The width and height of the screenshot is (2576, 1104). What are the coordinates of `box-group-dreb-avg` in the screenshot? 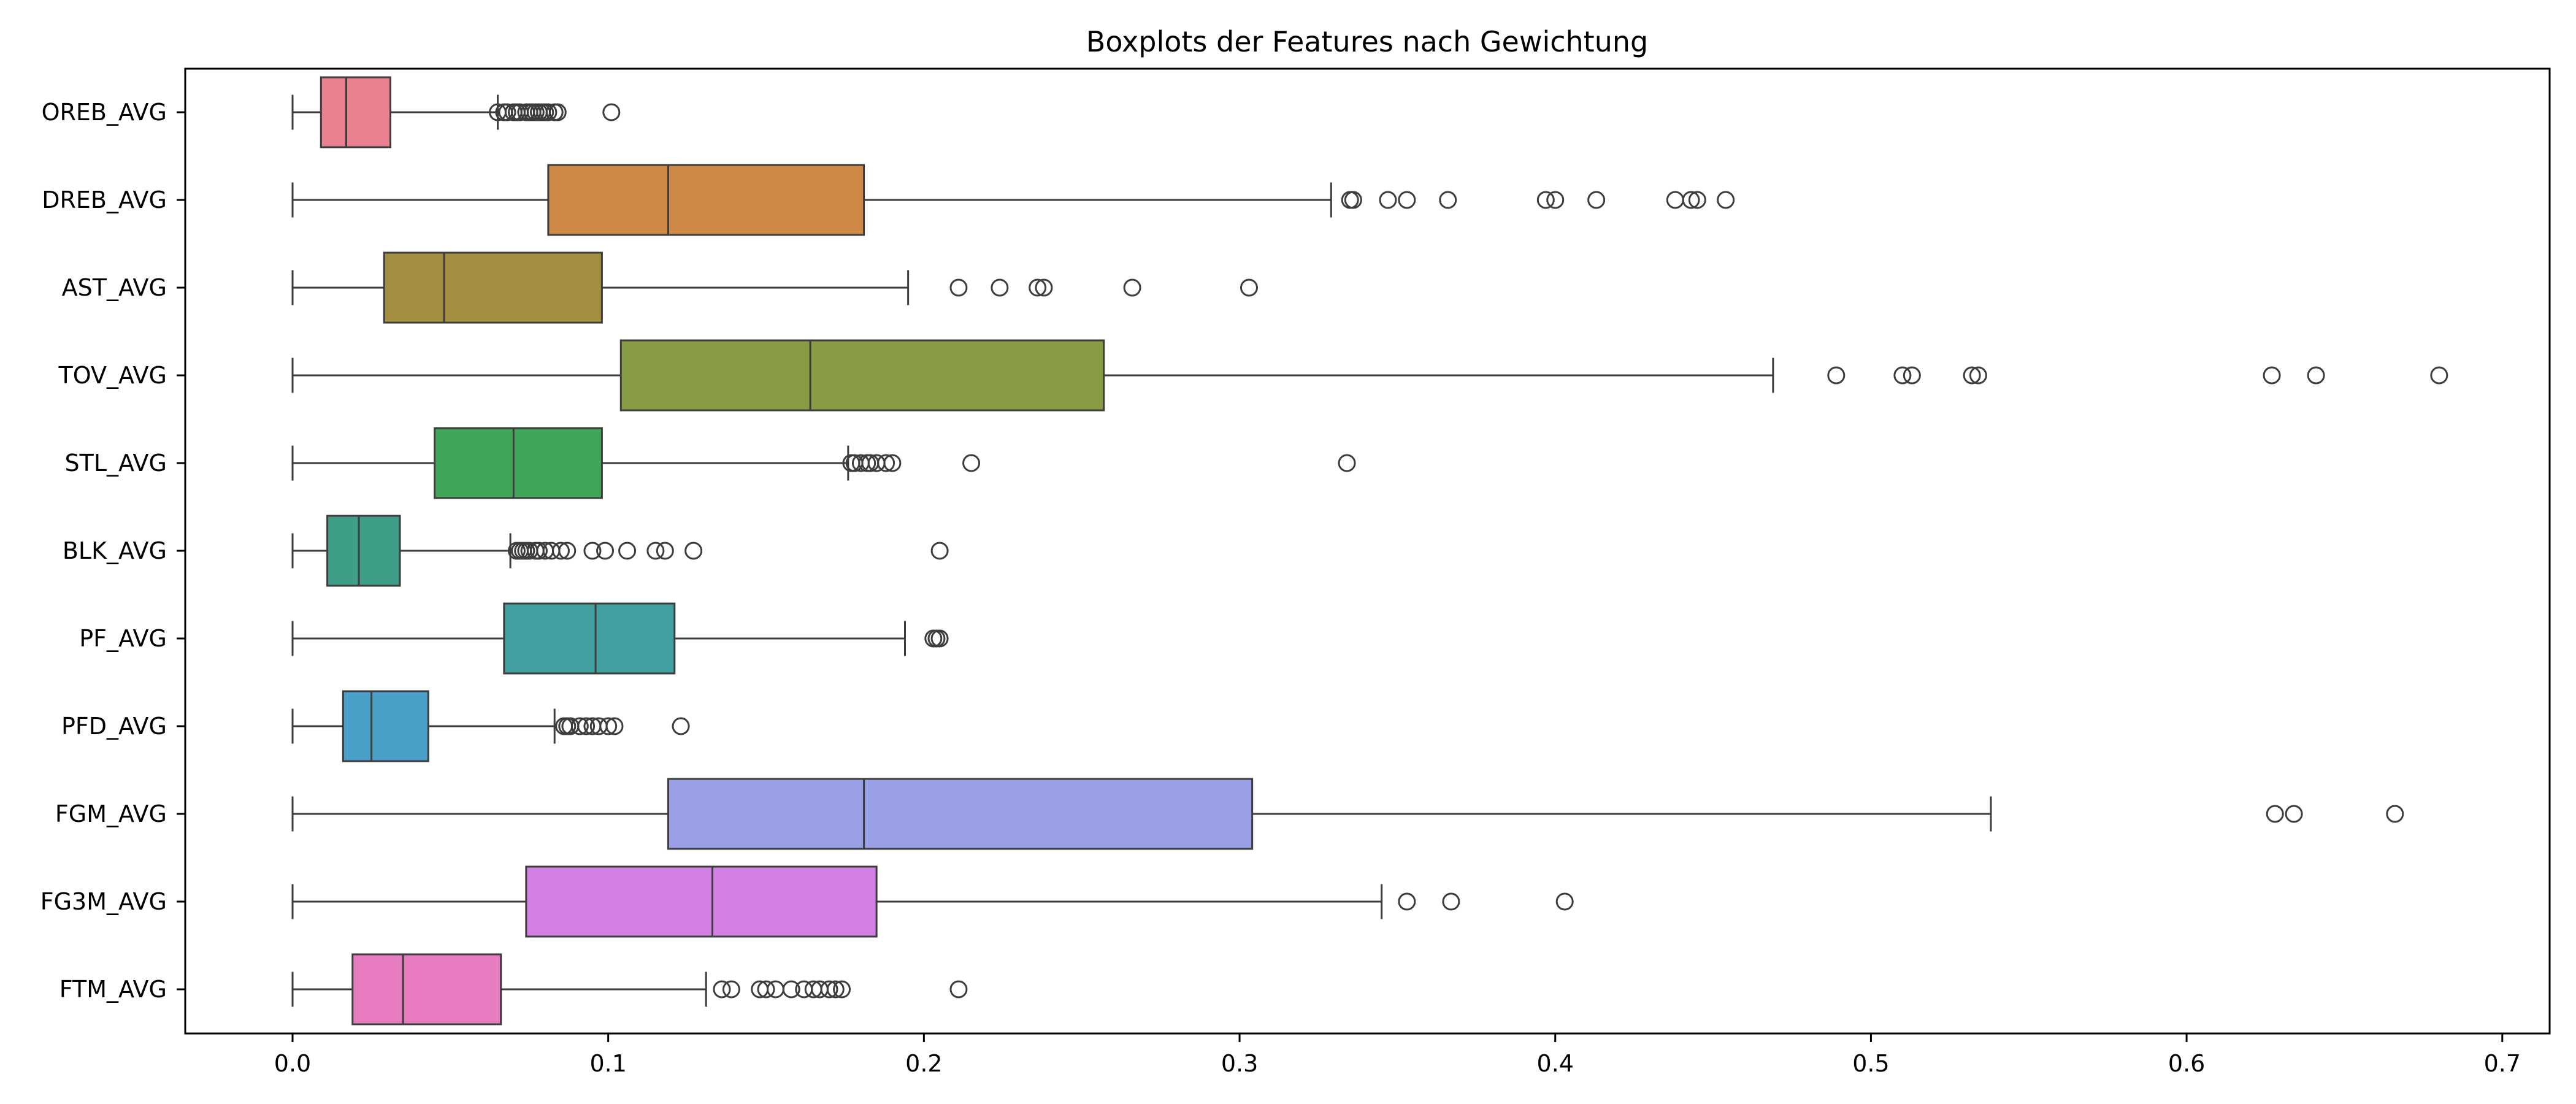 It's located at (1013, 200).